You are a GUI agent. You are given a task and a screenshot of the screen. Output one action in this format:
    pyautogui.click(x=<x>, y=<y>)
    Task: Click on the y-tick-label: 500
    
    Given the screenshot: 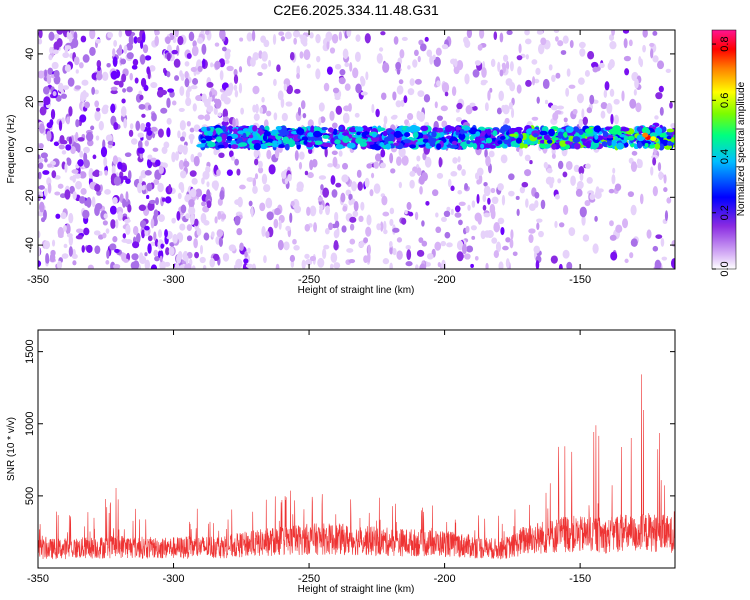 What is the action you would take?
    pyautogui.click(x=30, y=496)
    